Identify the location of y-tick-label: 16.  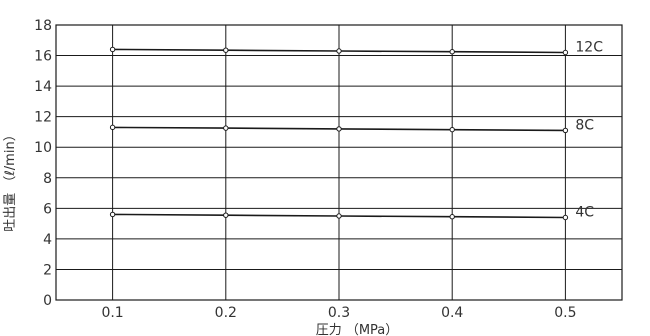
(43, 57).